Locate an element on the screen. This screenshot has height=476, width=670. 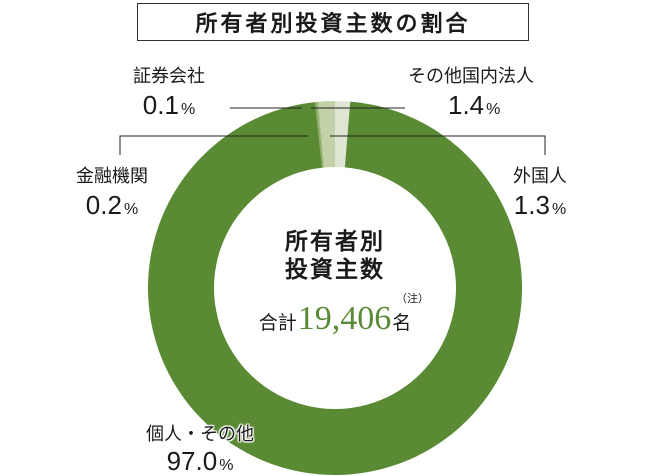
donut-segment-foreign is located at coordinates (343, 134).